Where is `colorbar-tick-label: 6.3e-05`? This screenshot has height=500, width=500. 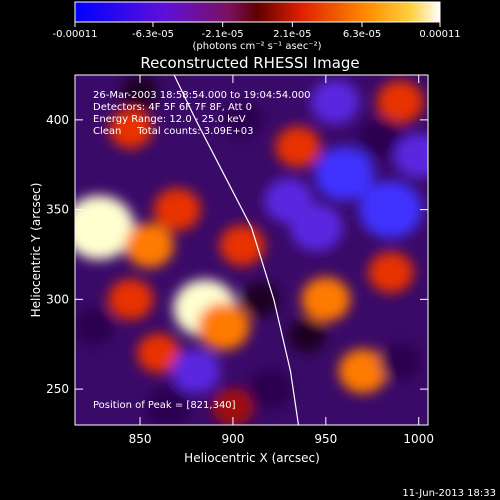
colorbar-tick-label: 6.3e-05 is located at coordinates (362, 34).